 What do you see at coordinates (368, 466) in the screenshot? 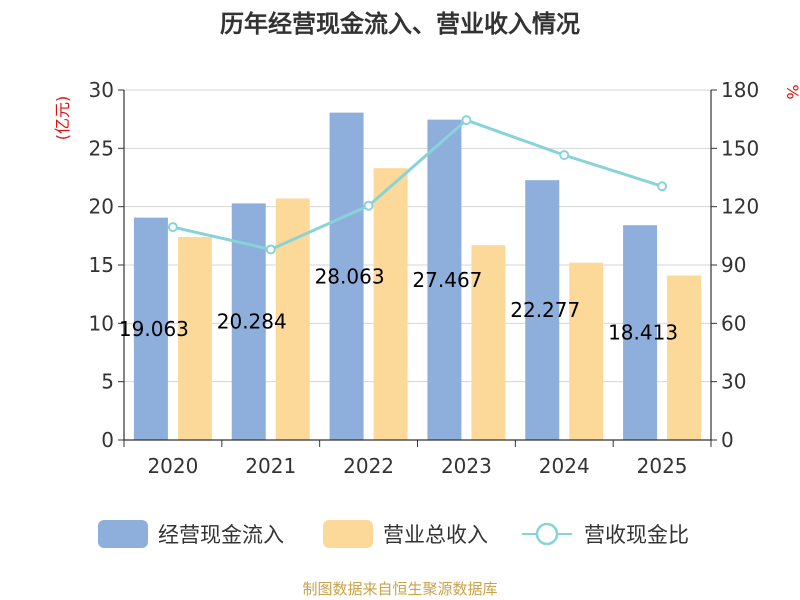
I see `x-tick-label: 2022` at bounding box center [368, 466].